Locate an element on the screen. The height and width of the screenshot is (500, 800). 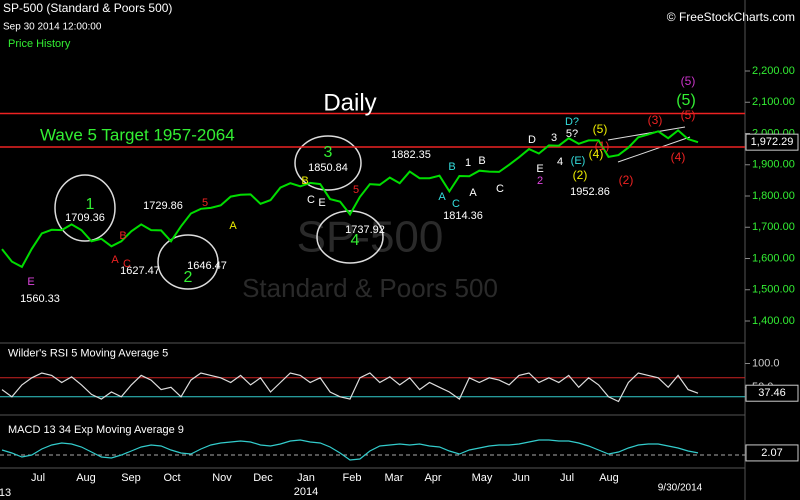
annotation: (3) is located at coordinates (655, 120).